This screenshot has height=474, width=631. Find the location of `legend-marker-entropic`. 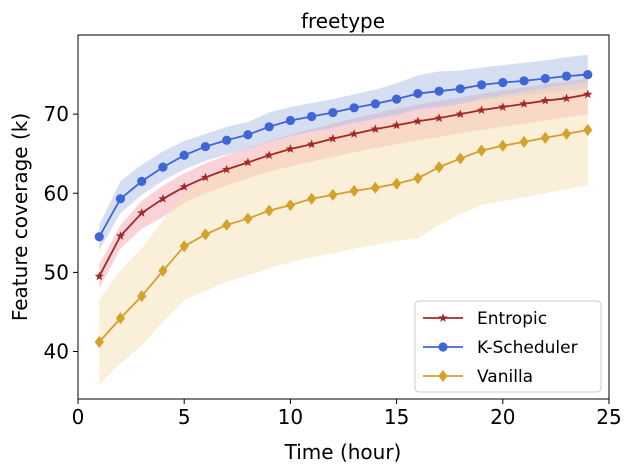

legend-marker-entropic is located at coordinates (443, 317).